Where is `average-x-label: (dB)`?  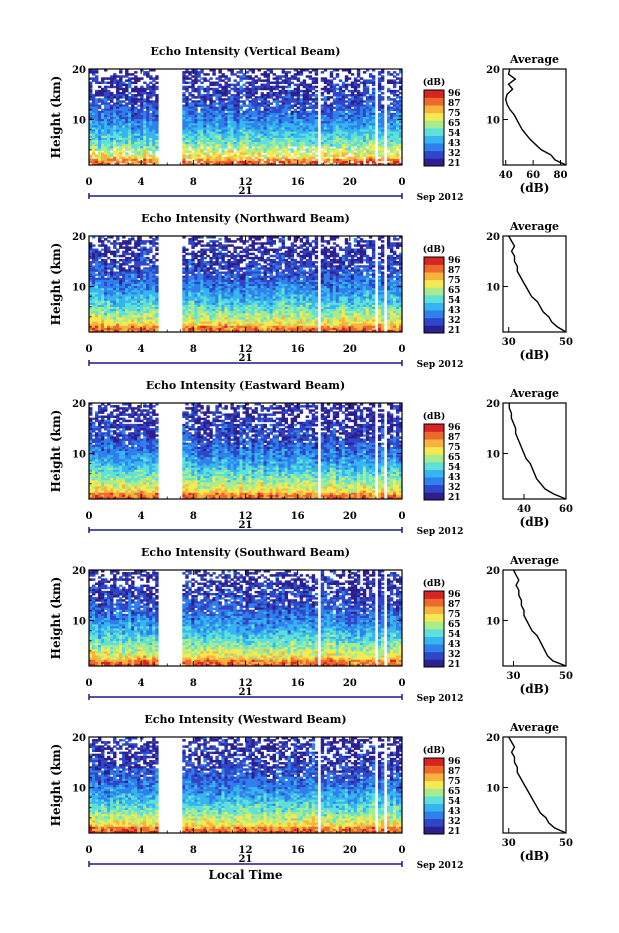
average-x-label: (dB) is located at coordinates (535, 188).